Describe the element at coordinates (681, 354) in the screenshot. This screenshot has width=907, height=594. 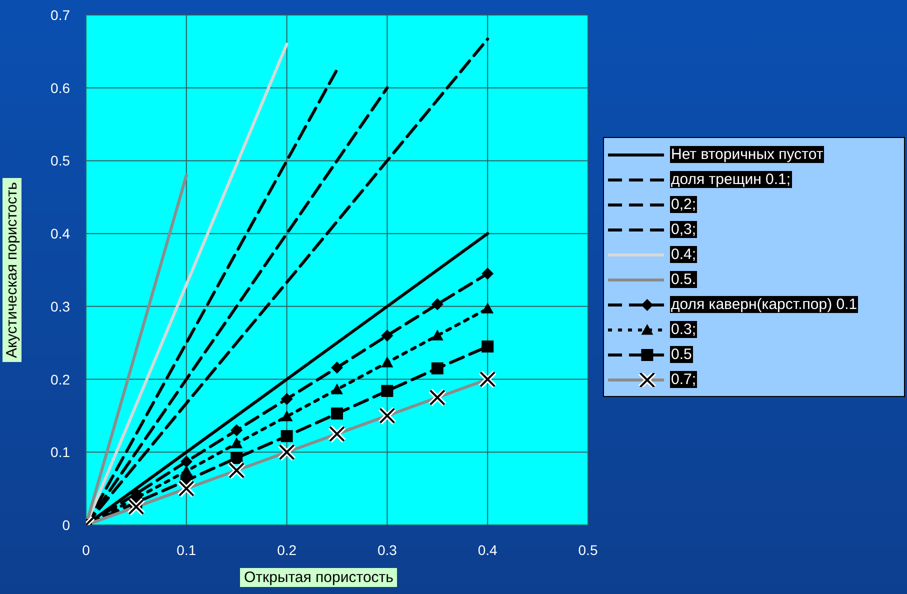
I see `legend-label: 0.5` at that location.